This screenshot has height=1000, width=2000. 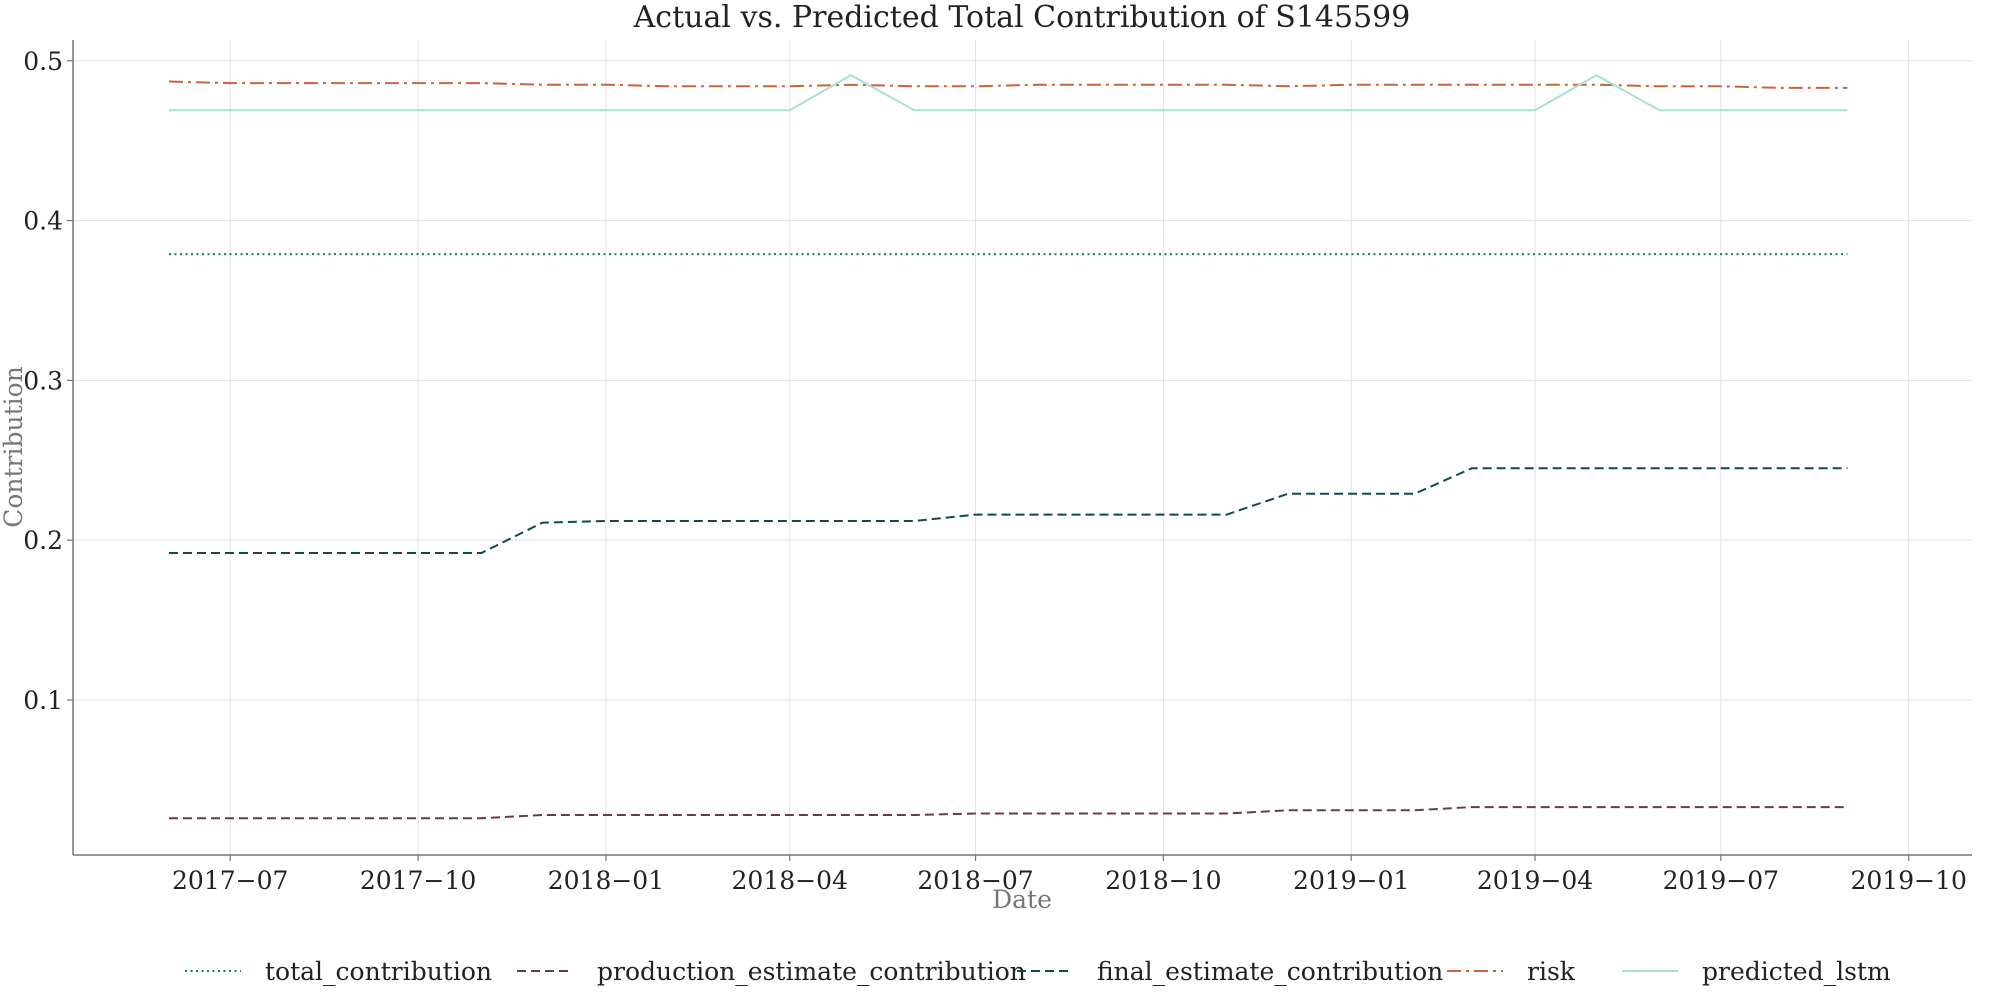 I want to click on y-tick-label: 0.5, so click(x=43, y=61).